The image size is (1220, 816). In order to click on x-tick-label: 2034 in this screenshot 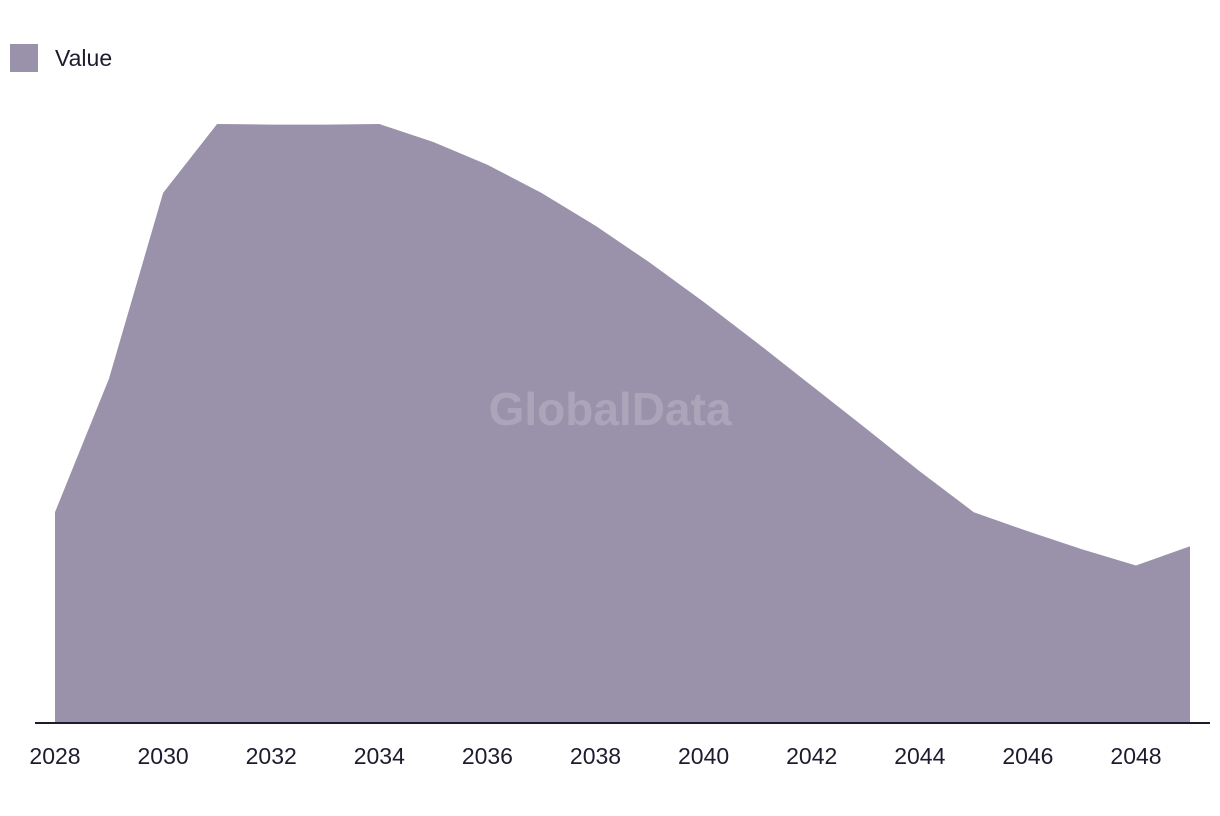, I will do `click(379, 756)`.